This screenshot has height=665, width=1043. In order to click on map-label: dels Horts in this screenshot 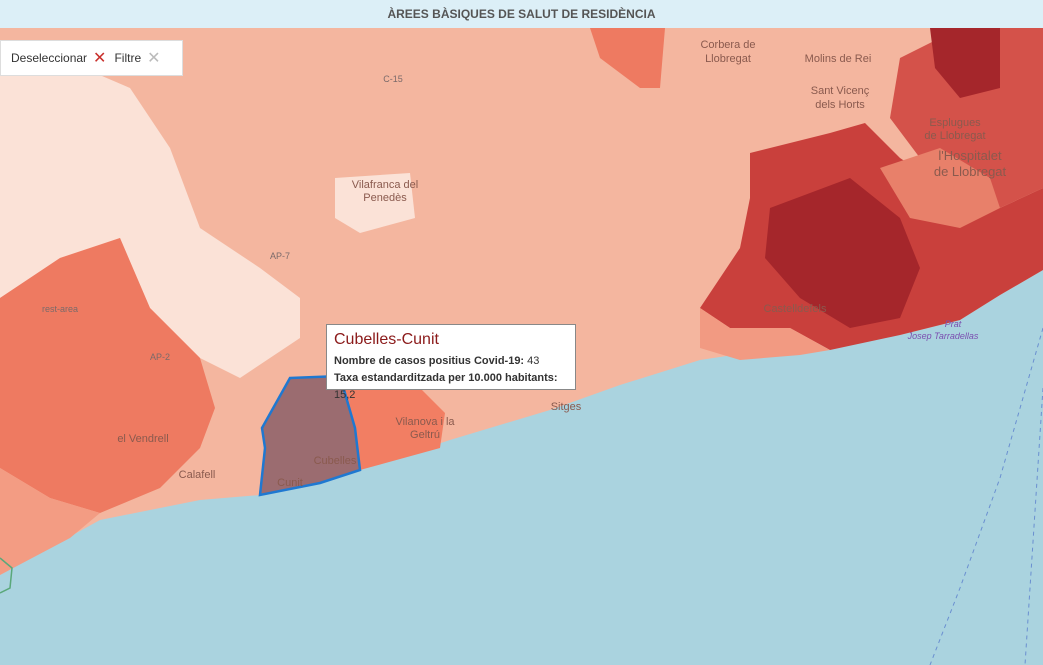, I will do `click(840, 105)`.